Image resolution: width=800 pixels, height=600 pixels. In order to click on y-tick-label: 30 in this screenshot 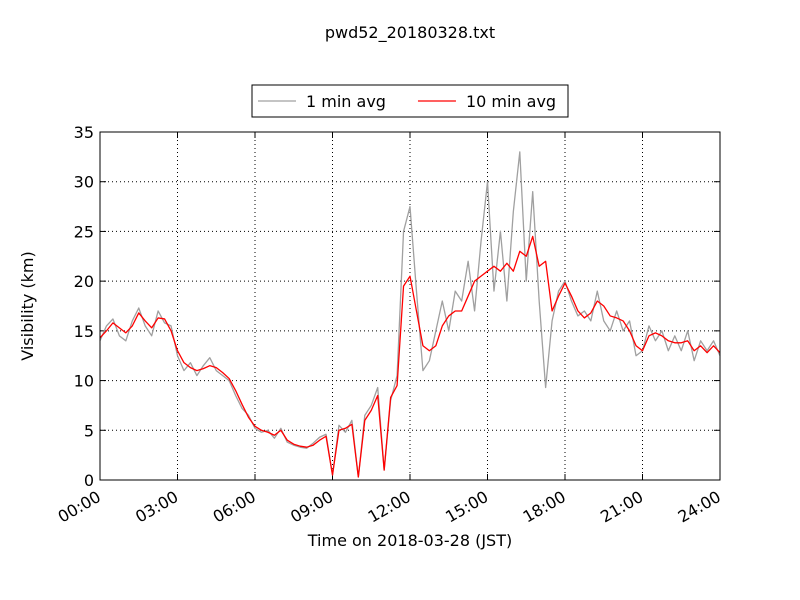, I will do `click(84, 182)`.